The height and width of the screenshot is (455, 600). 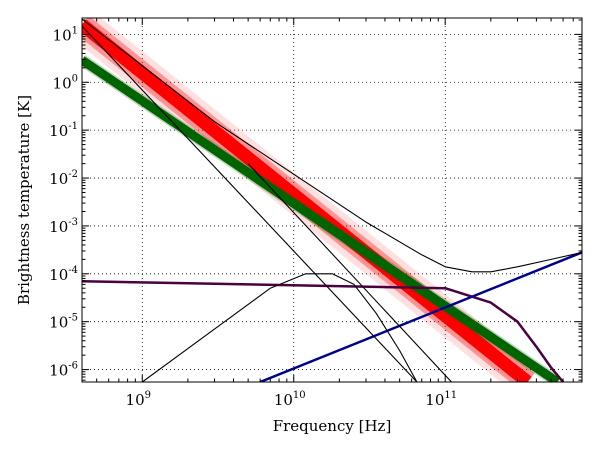 What do you see at coordinates (138, 399) in the screenshot?
I see `x-tick-label: 109` at bounding box center [138, 399].